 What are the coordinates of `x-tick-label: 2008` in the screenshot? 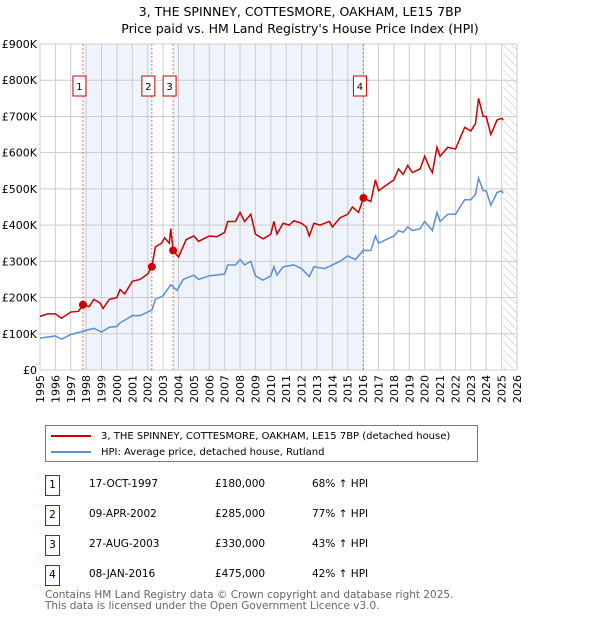 It's located at (240, 389).